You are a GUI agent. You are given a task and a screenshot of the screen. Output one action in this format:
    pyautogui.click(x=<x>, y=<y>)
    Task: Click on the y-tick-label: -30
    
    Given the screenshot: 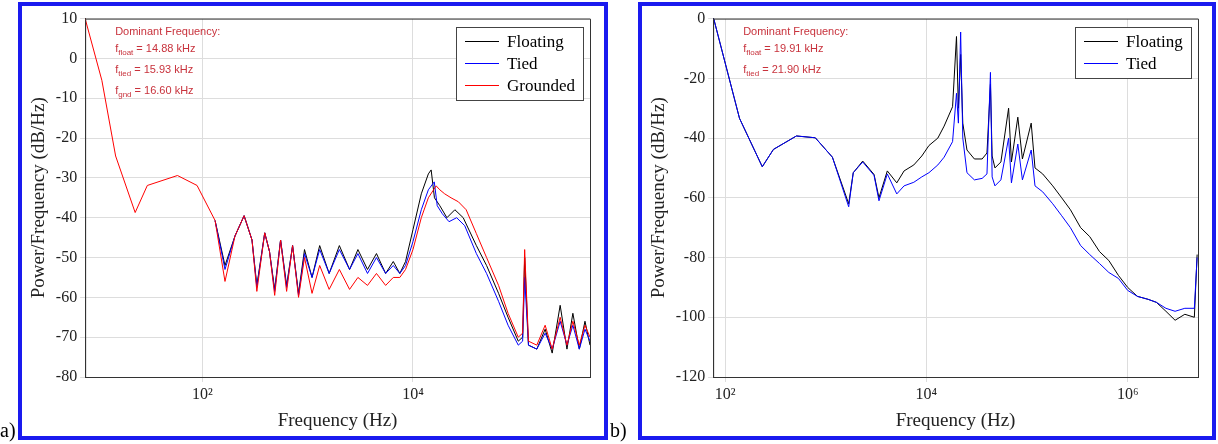 What is the action you would take?
    pyautogui.click(x=66, y=177)
    